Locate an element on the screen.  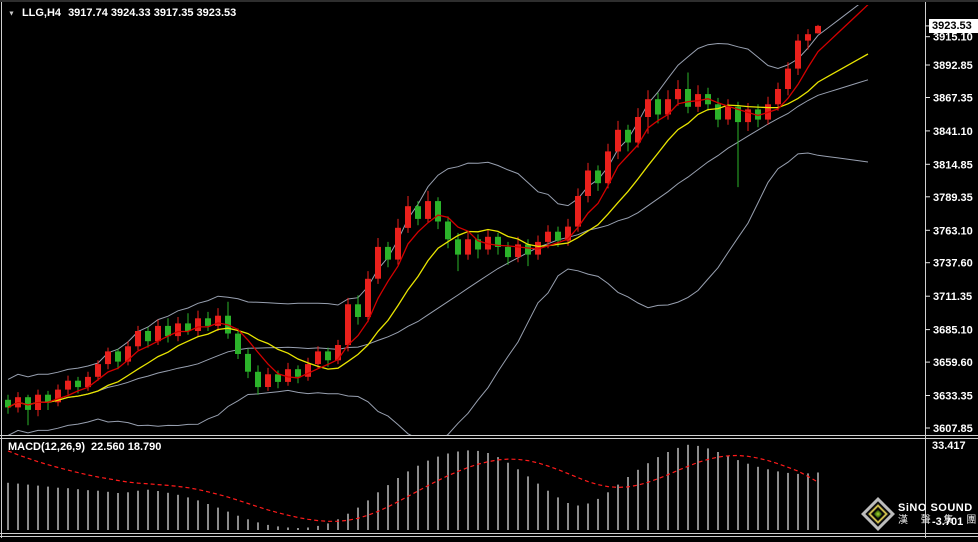
brand-diamond-icon is located at coordinates (878, 514).